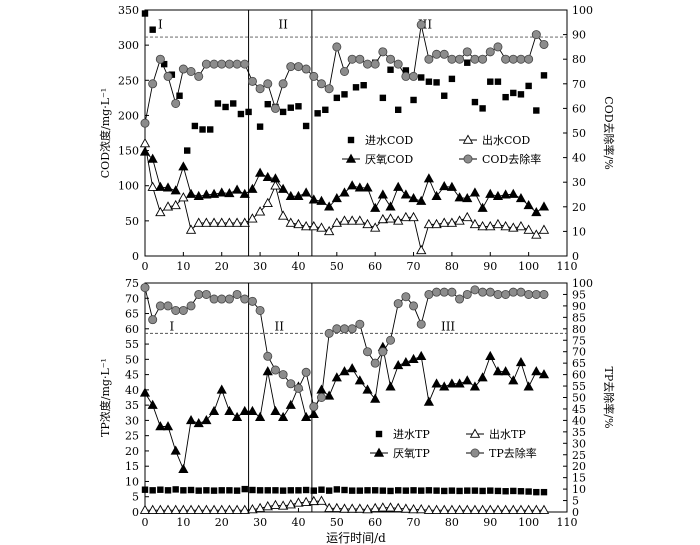 This screenshot has height=545, width=700. I want to click on y2-tick-label: 50, so click(579, 398).